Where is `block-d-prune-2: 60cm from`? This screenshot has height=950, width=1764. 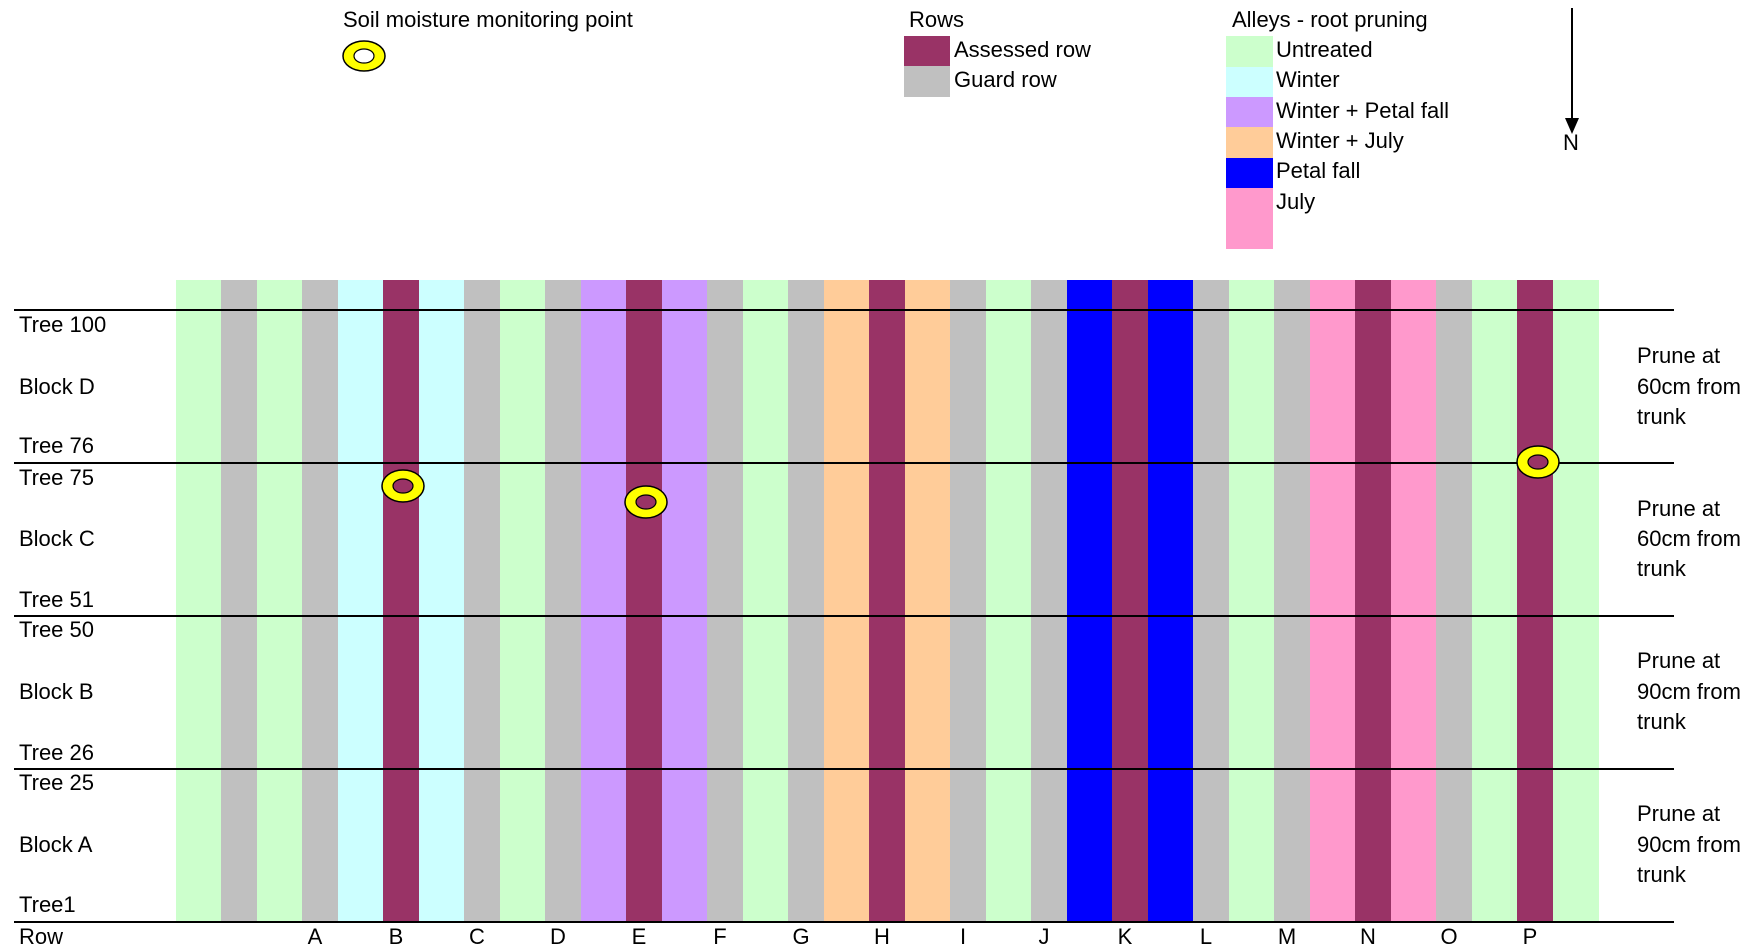
block-d-prune-2: 60cm from is located at coordinates (1689, 386).